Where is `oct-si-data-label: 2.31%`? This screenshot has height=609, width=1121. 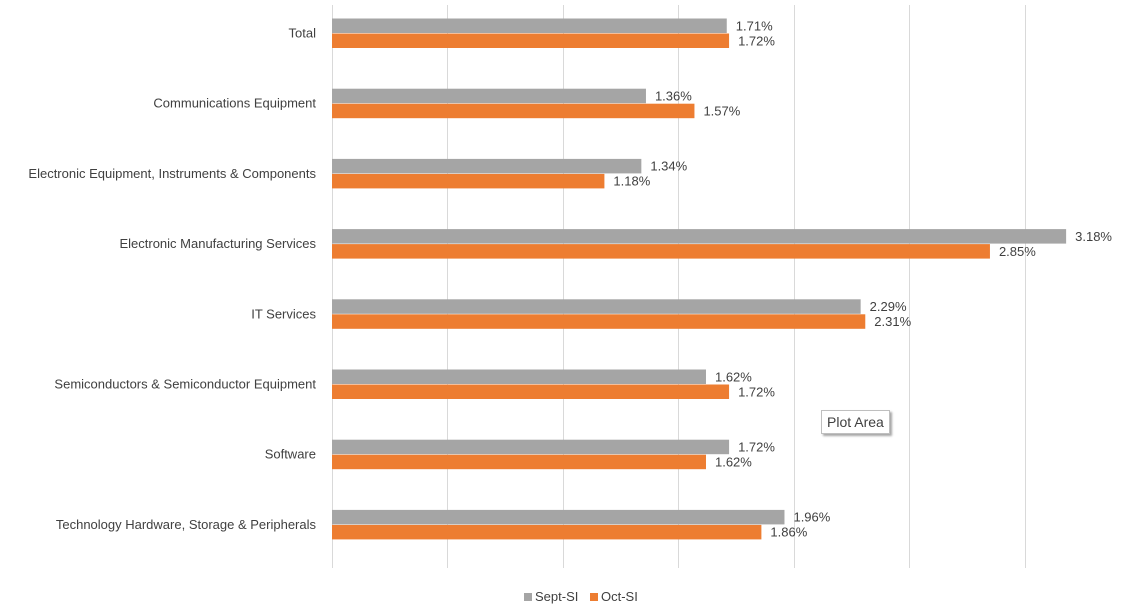 oct-si-data-label: 2.31% is located at coordinates (892, 321).